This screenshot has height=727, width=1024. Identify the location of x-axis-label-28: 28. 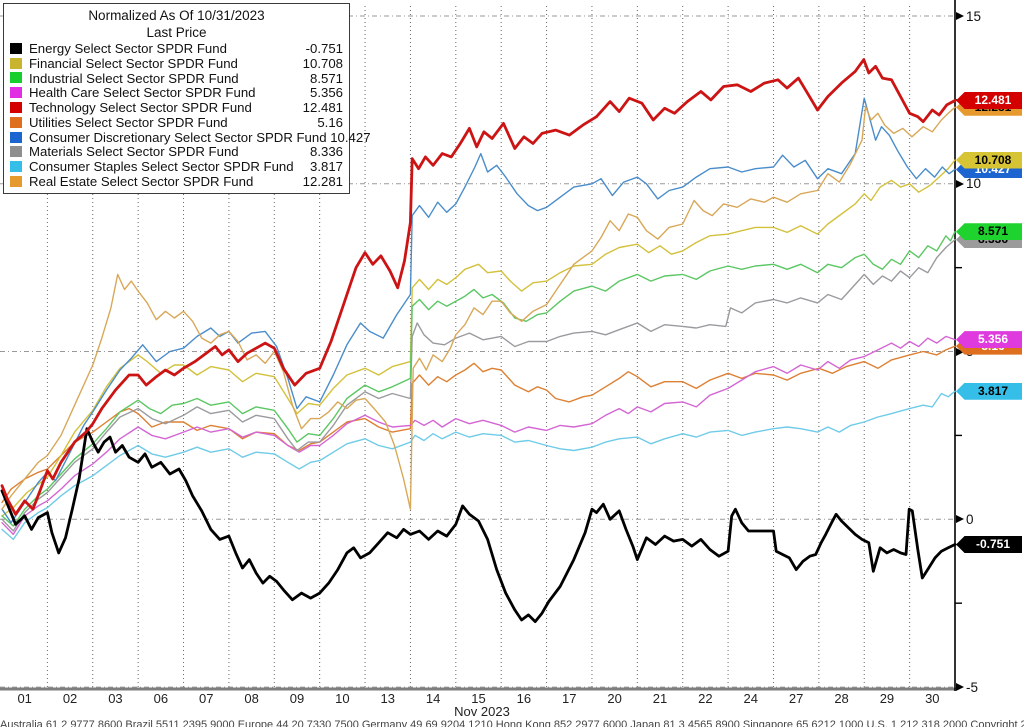
(841, 698).